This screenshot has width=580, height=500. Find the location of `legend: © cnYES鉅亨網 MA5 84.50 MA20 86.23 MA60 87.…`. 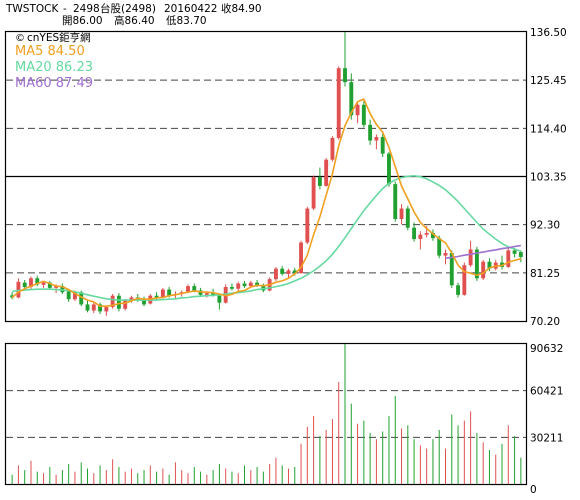

legend: © cnYES鉅亨網 MA5 84.50 MA20 86.23 MA60 87.… is located at coordinates (54, 61).